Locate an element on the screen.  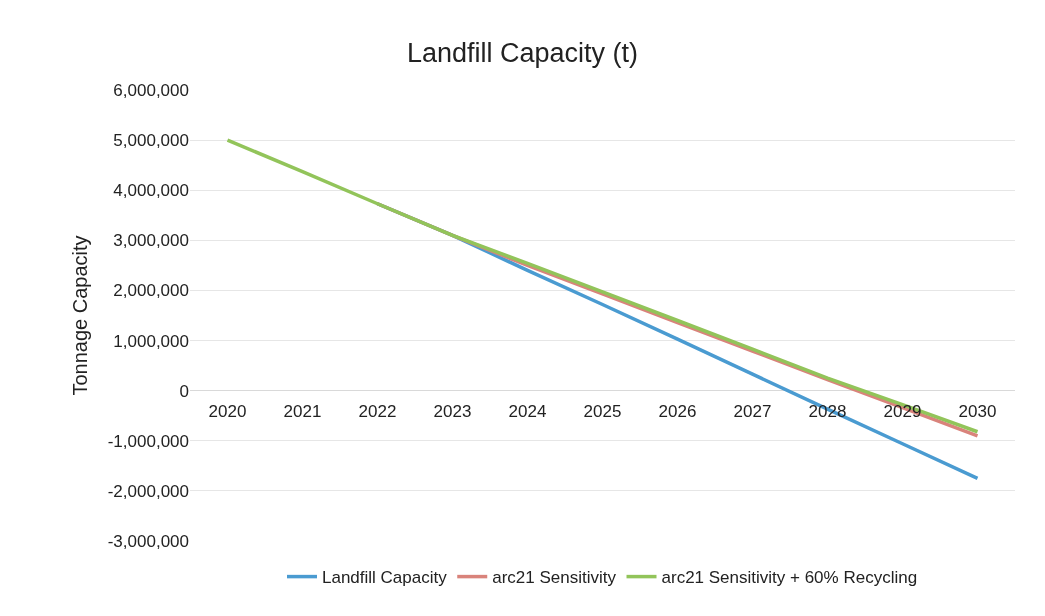
y-tick-label: 4,000,000 is located at coordinates (151, 191).